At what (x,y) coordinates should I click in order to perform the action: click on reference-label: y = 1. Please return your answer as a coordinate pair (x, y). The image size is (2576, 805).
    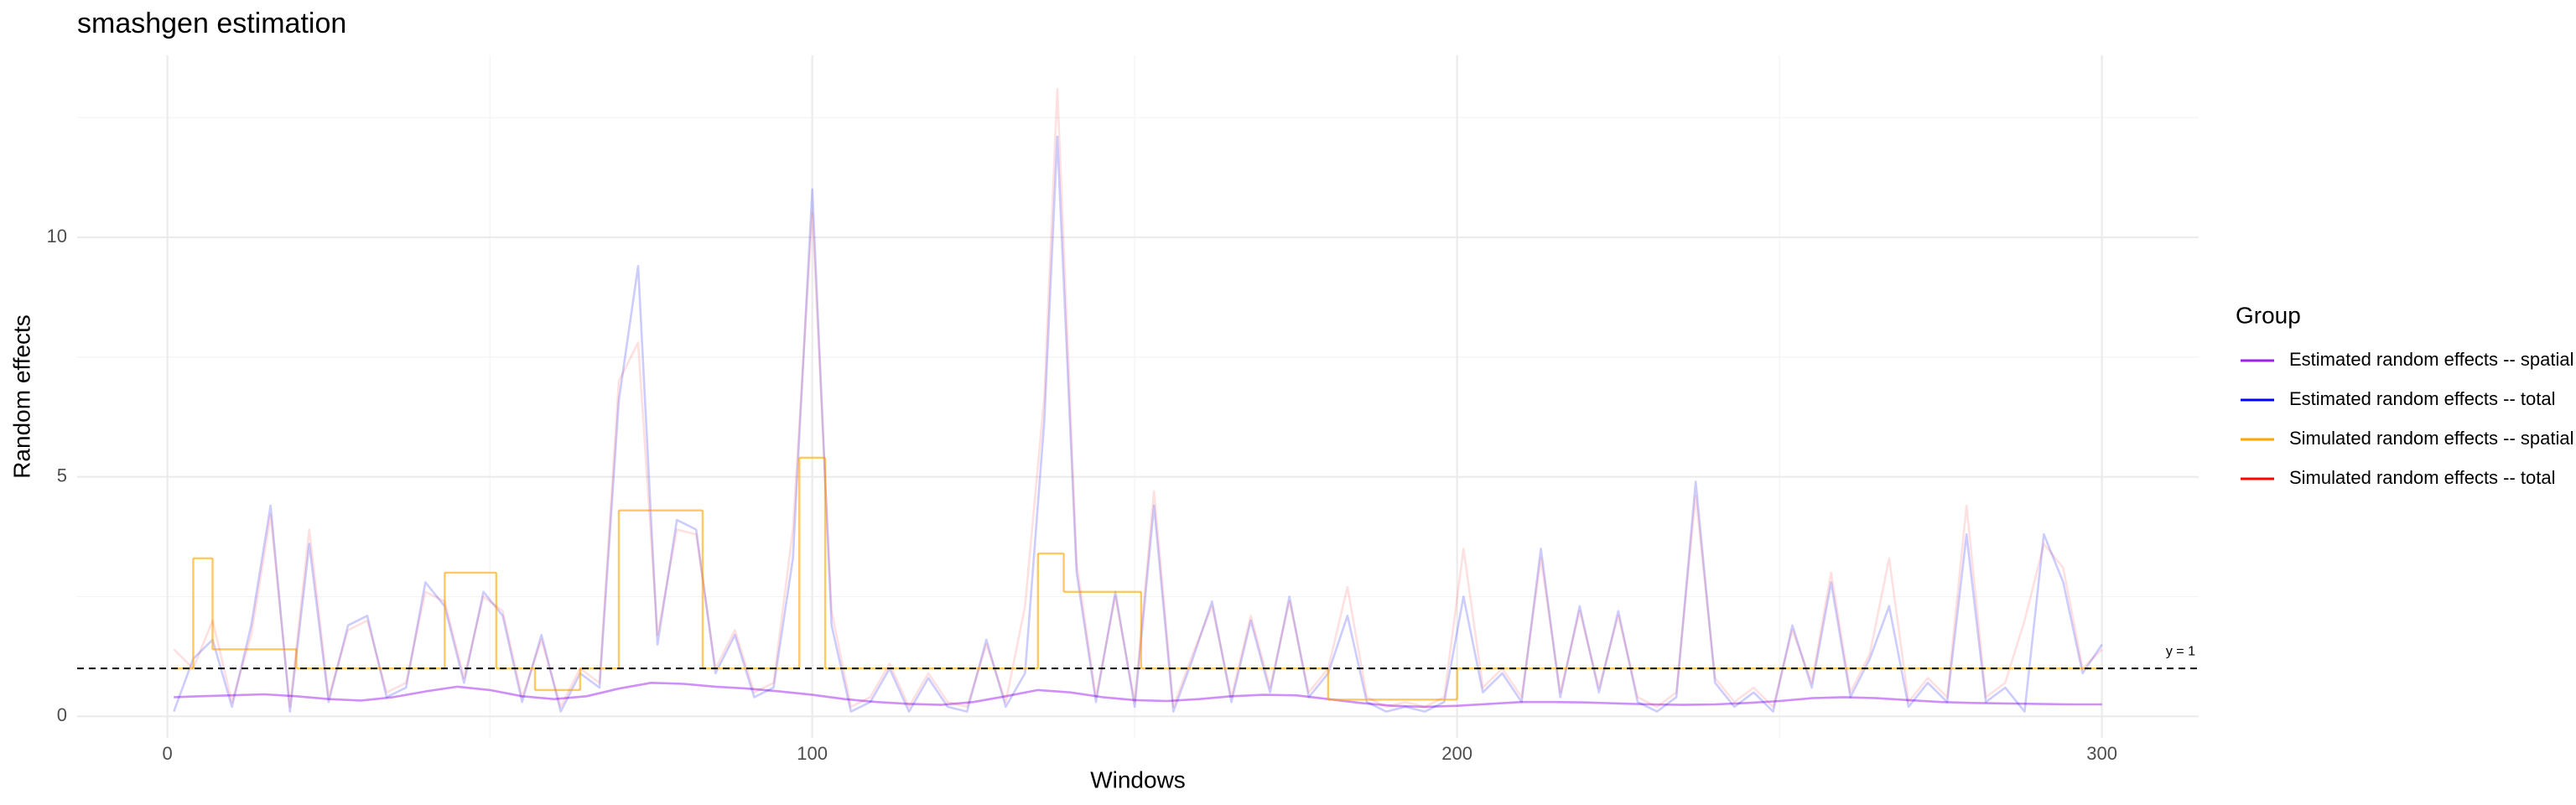
    Looking at the image, I should click on (2180, 651).